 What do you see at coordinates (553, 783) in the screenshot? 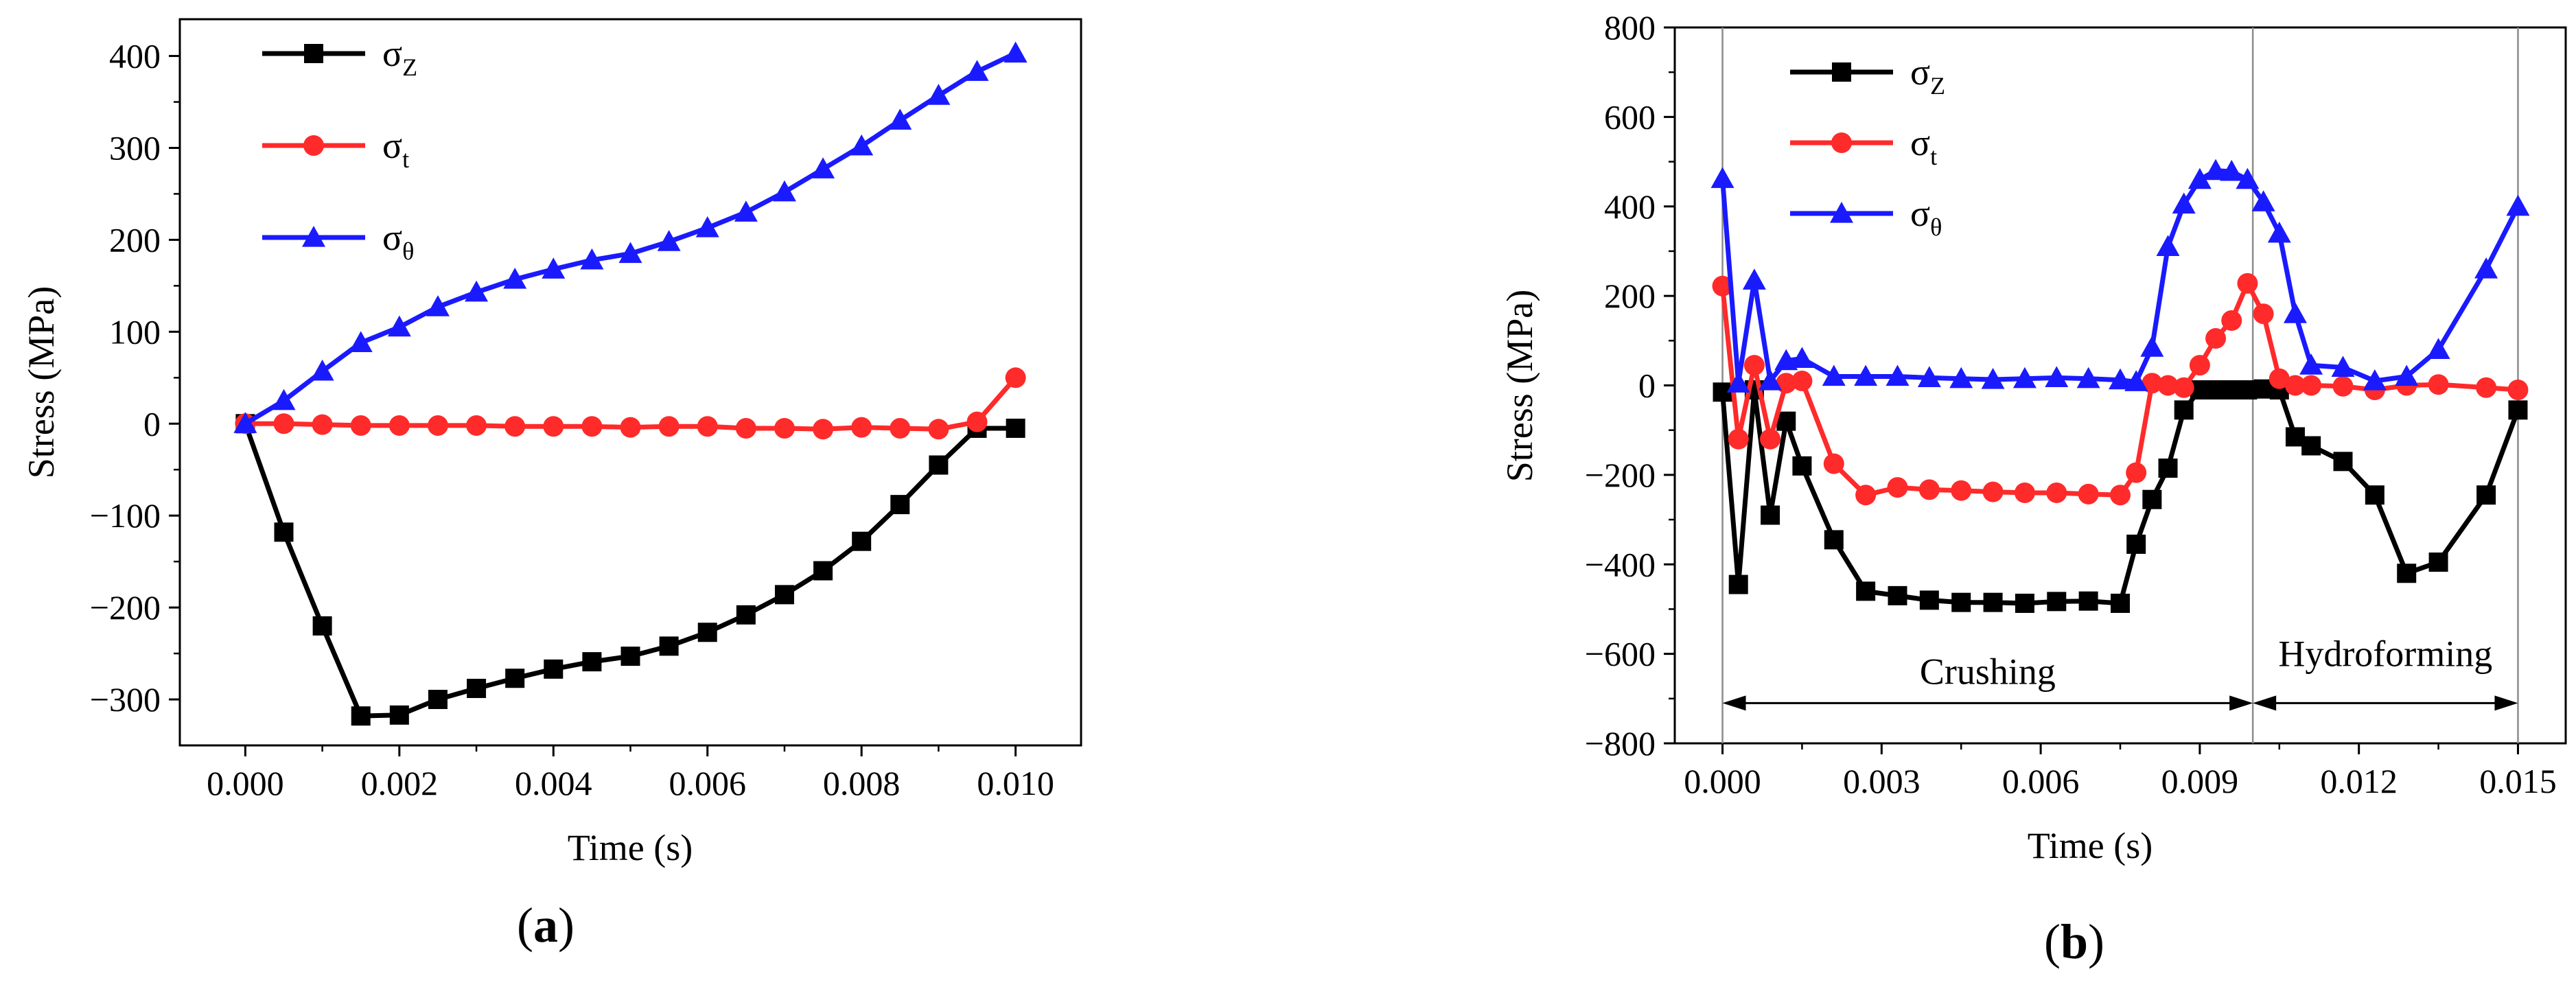
I see `x-tick-label: 0.004` at bounding box center [553, 783].